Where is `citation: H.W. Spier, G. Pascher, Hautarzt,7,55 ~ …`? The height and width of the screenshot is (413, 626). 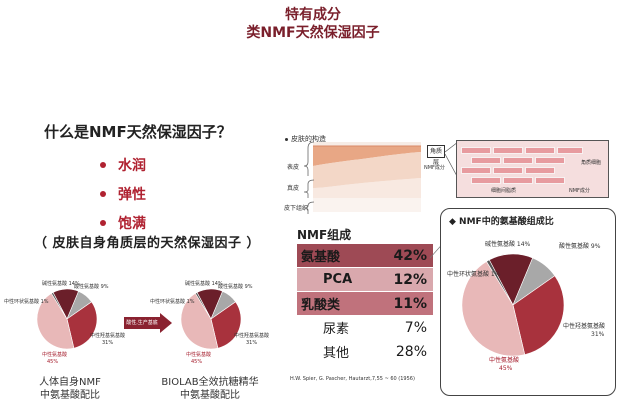
citation: H.W. Spier, G. Pascher, Hautarzt,7,55 ~ … is located at coordinates (352, 379).